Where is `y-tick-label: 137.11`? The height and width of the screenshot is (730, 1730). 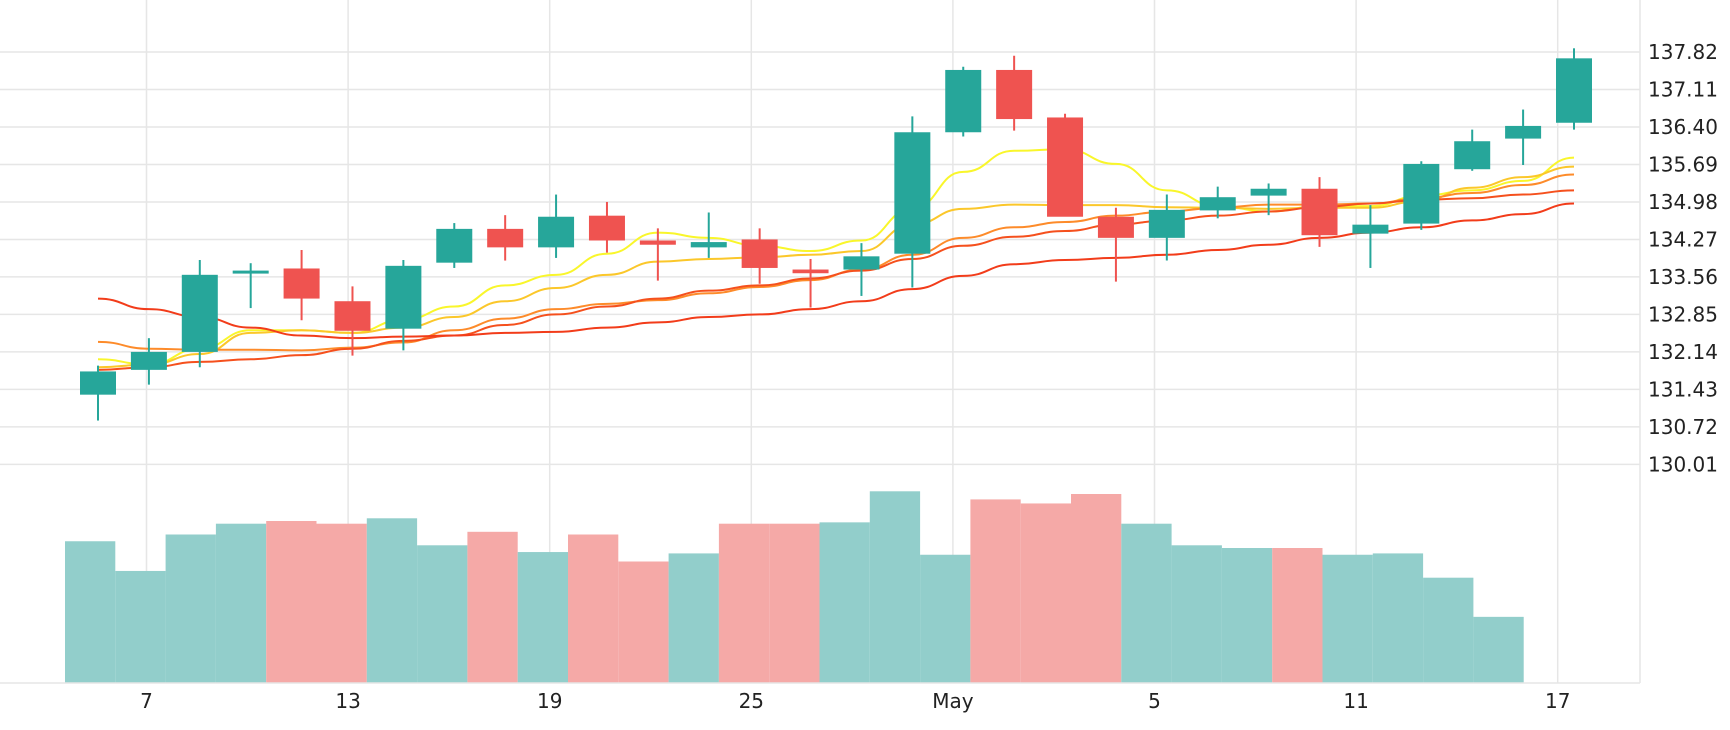 y-tick-label: 137.11 is located at coordinates (1683, 89).